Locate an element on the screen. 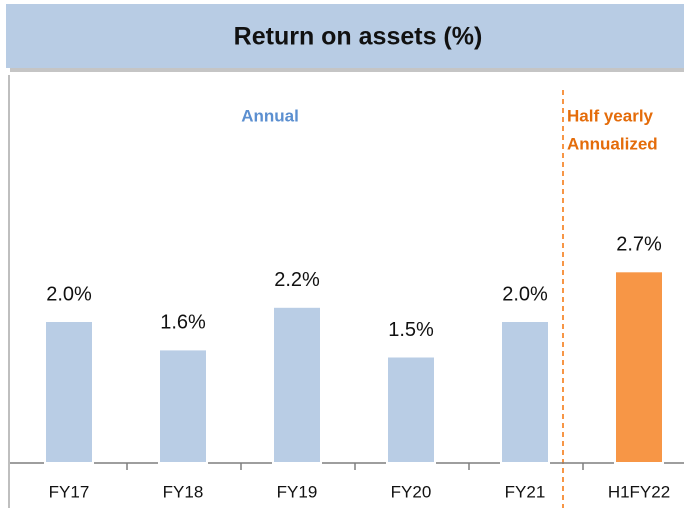  x-tick-label: FY20 is located at coordinates (411, 491).